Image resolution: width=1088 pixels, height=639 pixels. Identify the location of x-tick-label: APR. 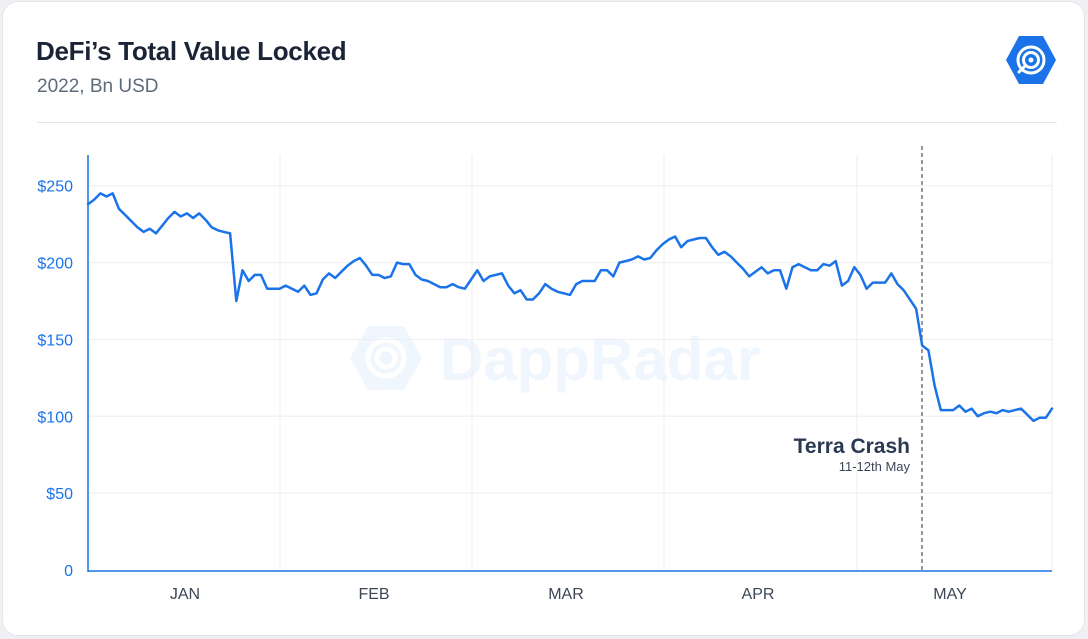
(758, 594).